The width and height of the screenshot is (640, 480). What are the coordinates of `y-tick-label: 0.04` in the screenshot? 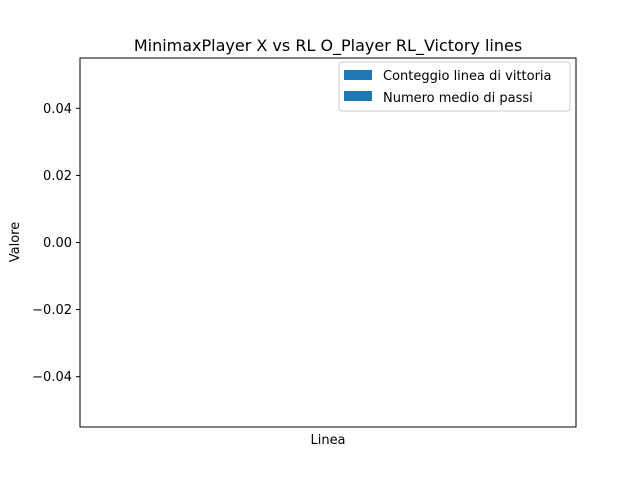 It's located at (57, 109).